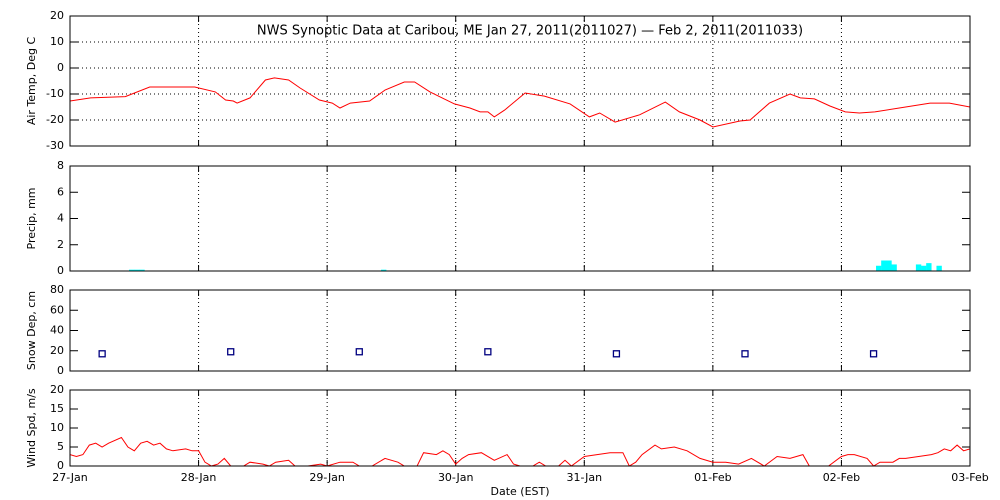 The image size is (1000, 500). I want to click on y-tick-label: 5, so click(60, 446).